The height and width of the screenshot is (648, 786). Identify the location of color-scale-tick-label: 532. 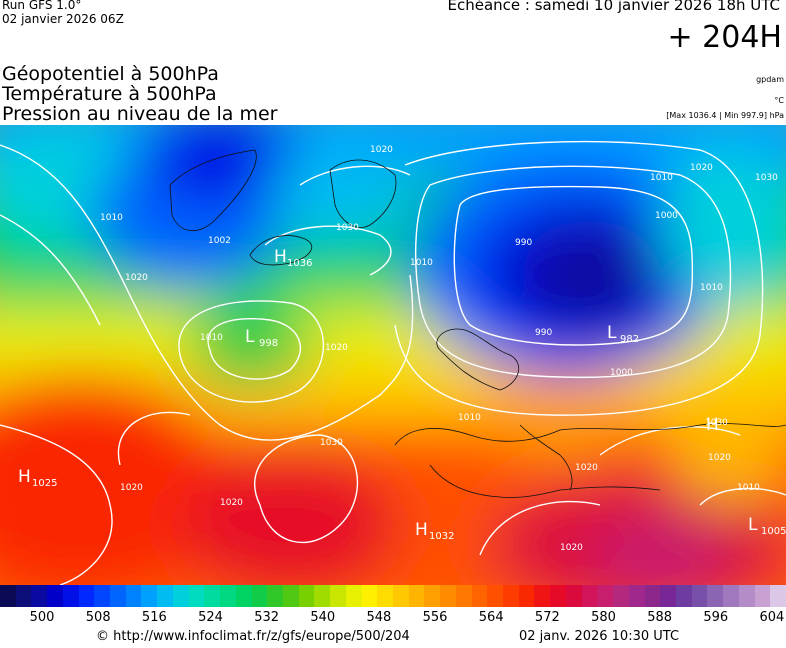
(267, 617).